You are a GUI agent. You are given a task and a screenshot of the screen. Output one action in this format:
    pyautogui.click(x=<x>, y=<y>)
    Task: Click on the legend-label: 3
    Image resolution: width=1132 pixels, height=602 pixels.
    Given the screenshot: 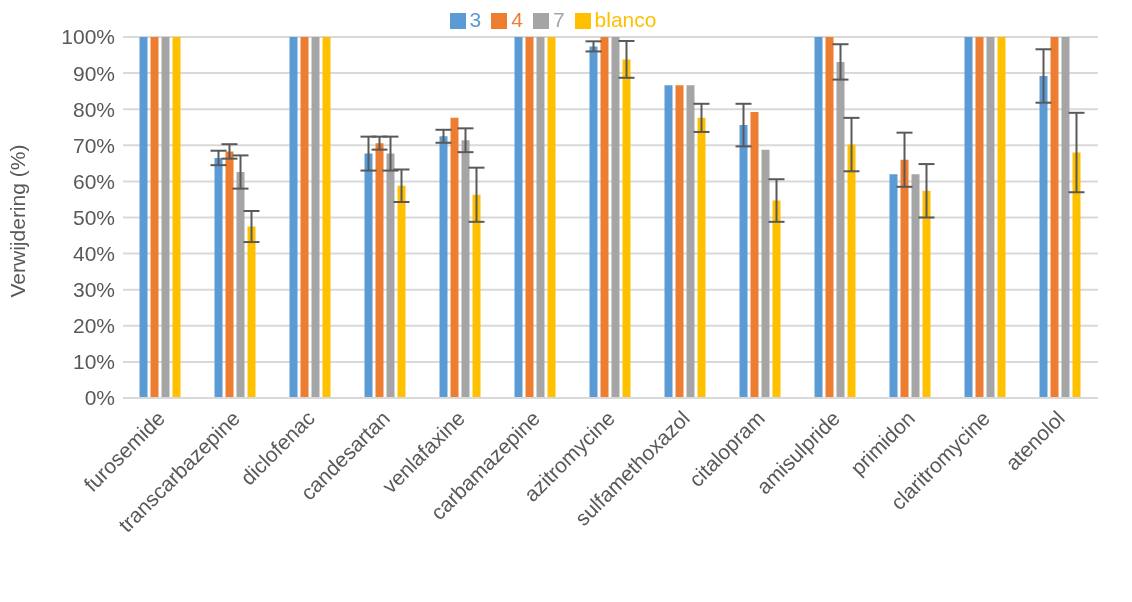 What is the action you would take?
    pyautogui.click(x=475, y=19)
    